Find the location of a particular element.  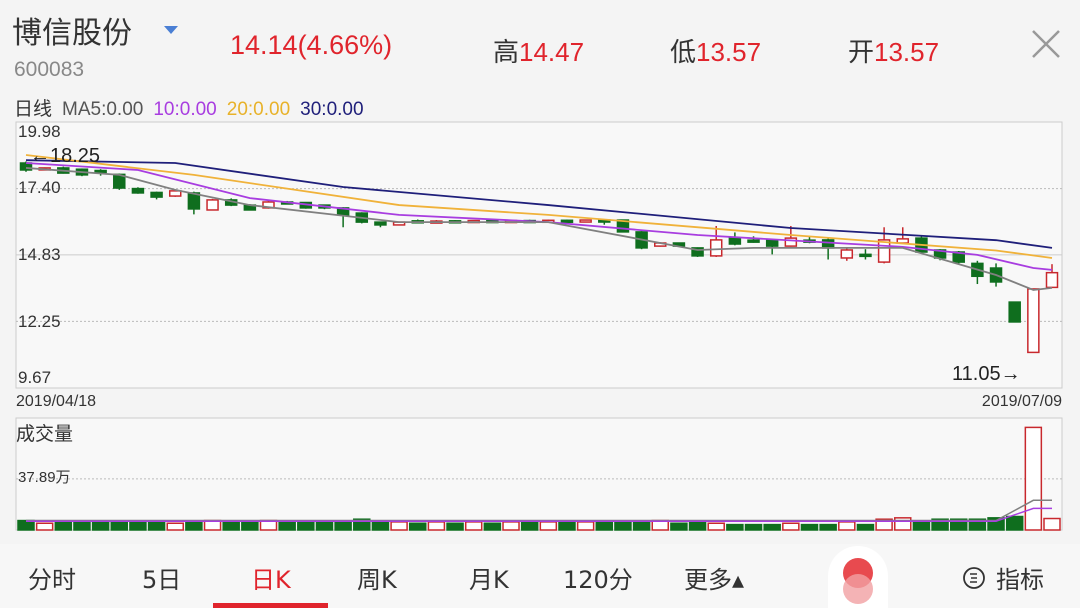

high-value: 14.47 is located at coordinates (552, 52).